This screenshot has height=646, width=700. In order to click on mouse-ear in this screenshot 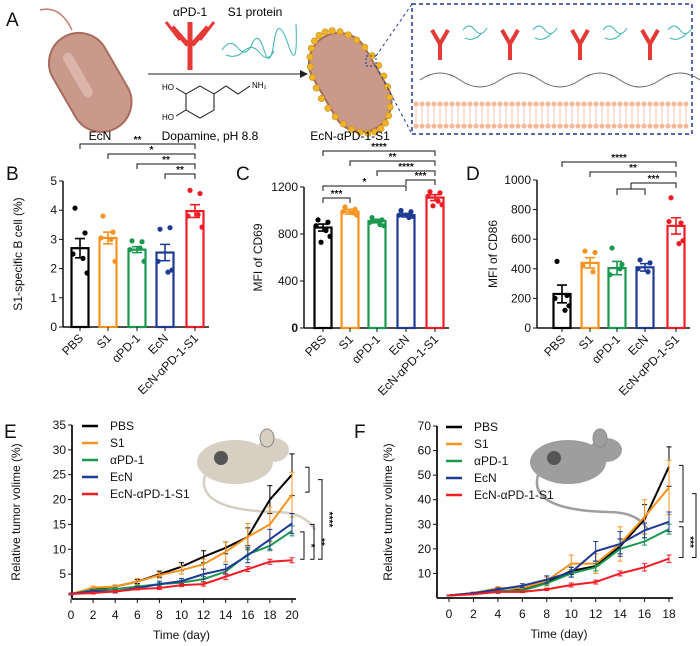, I will do `click(600, 438)`.